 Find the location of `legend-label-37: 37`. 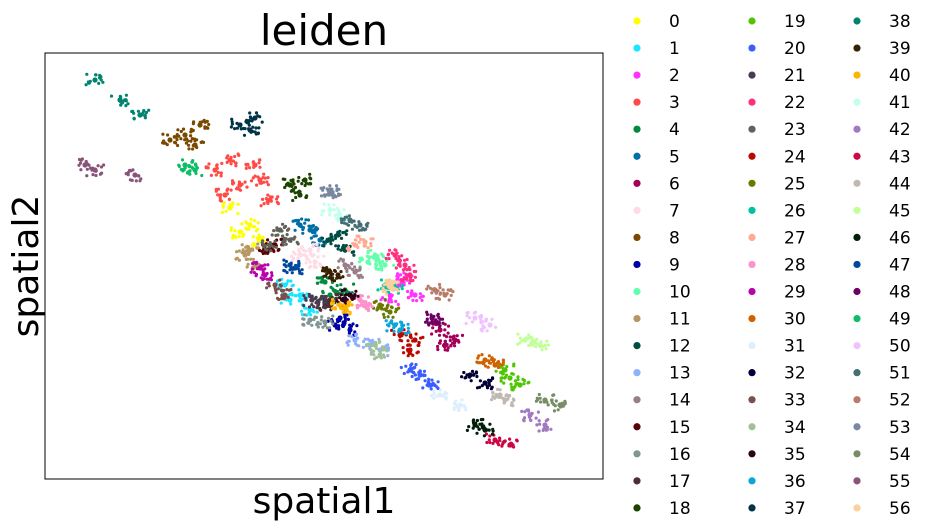

legend-label-37: 37 is located at coordinates (795, 509).